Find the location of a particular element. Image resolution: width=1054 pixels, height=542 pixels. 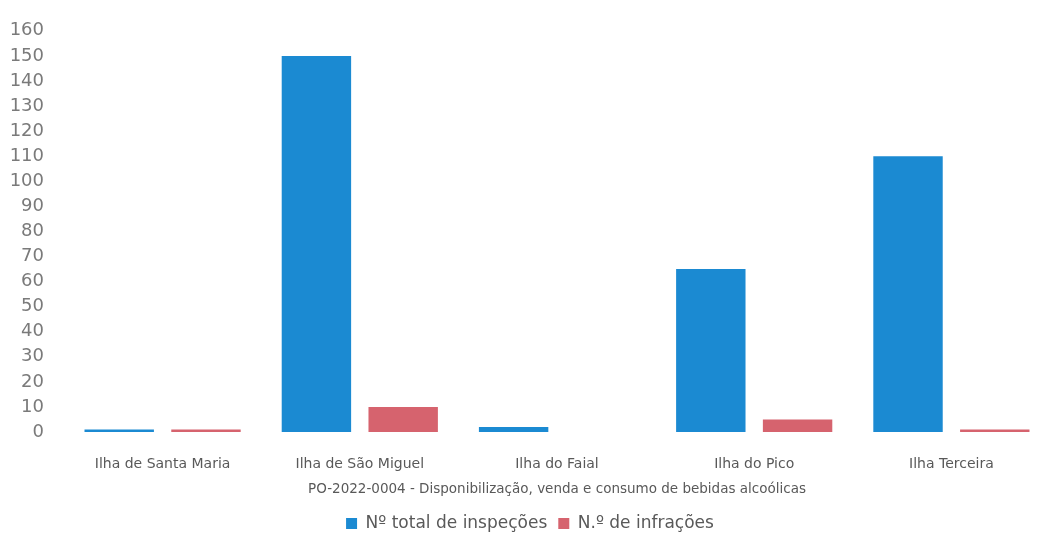

y-tick-label: 130 is located at coordinates (26, 104).